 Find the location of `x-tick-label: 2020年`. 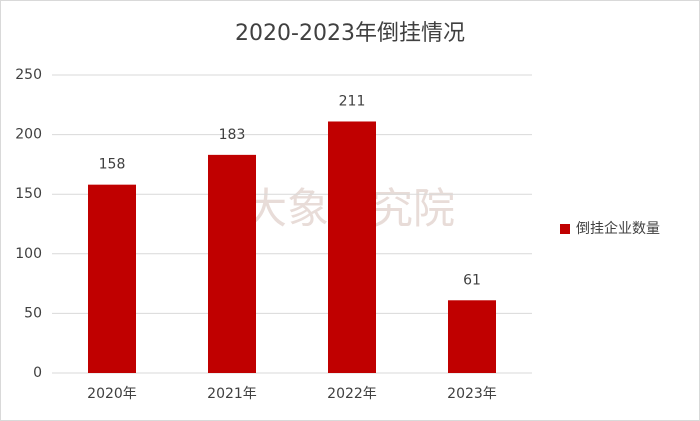

x-tick-label: 2020年 is located at coordinates (112, 394).